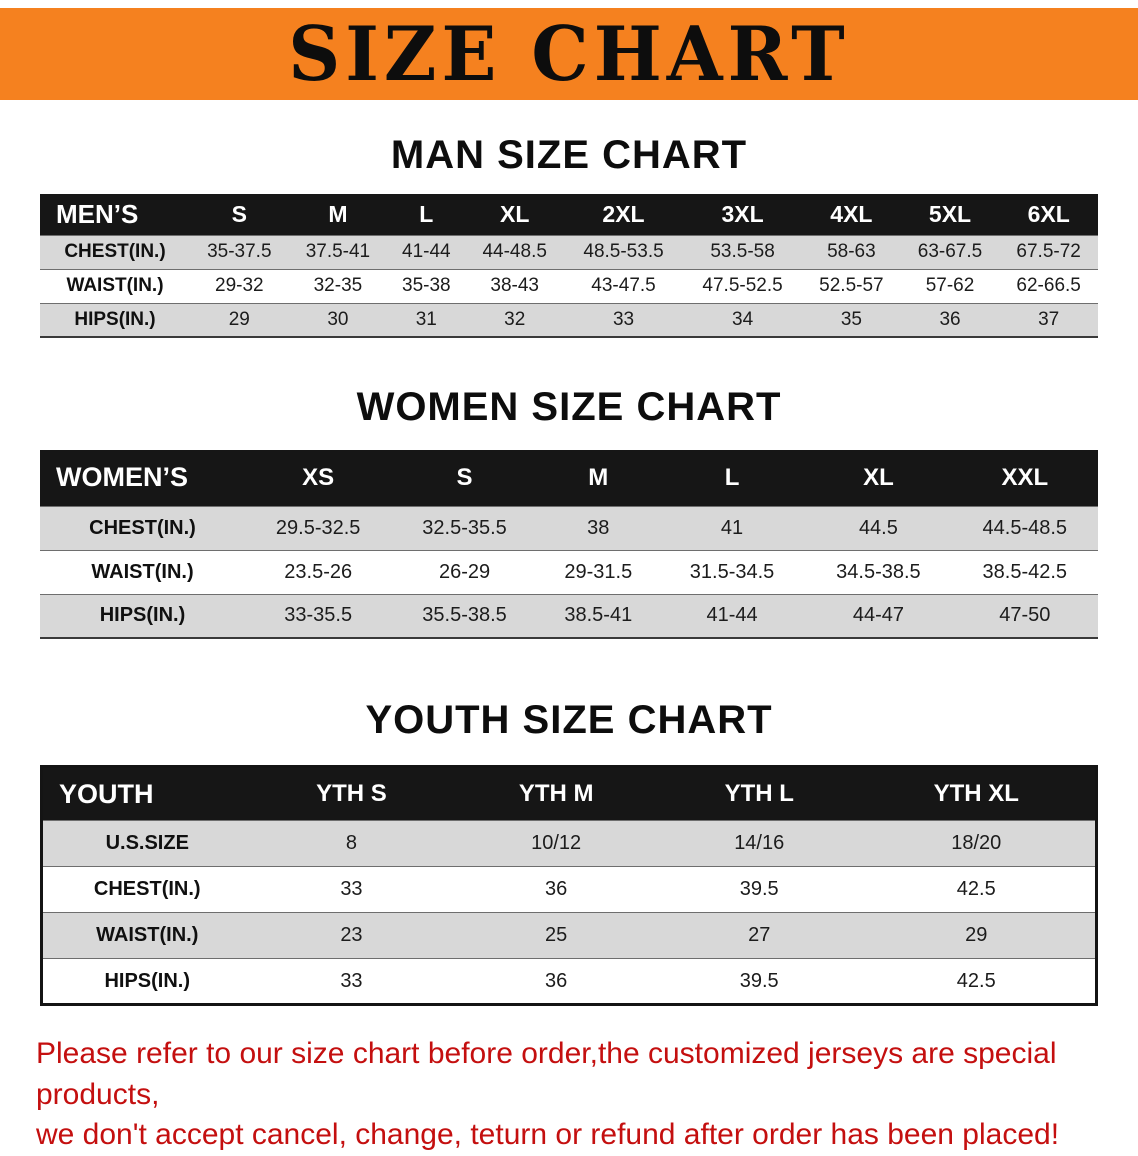  I want to click on measurement-value: 10/12, so click(556, 843).